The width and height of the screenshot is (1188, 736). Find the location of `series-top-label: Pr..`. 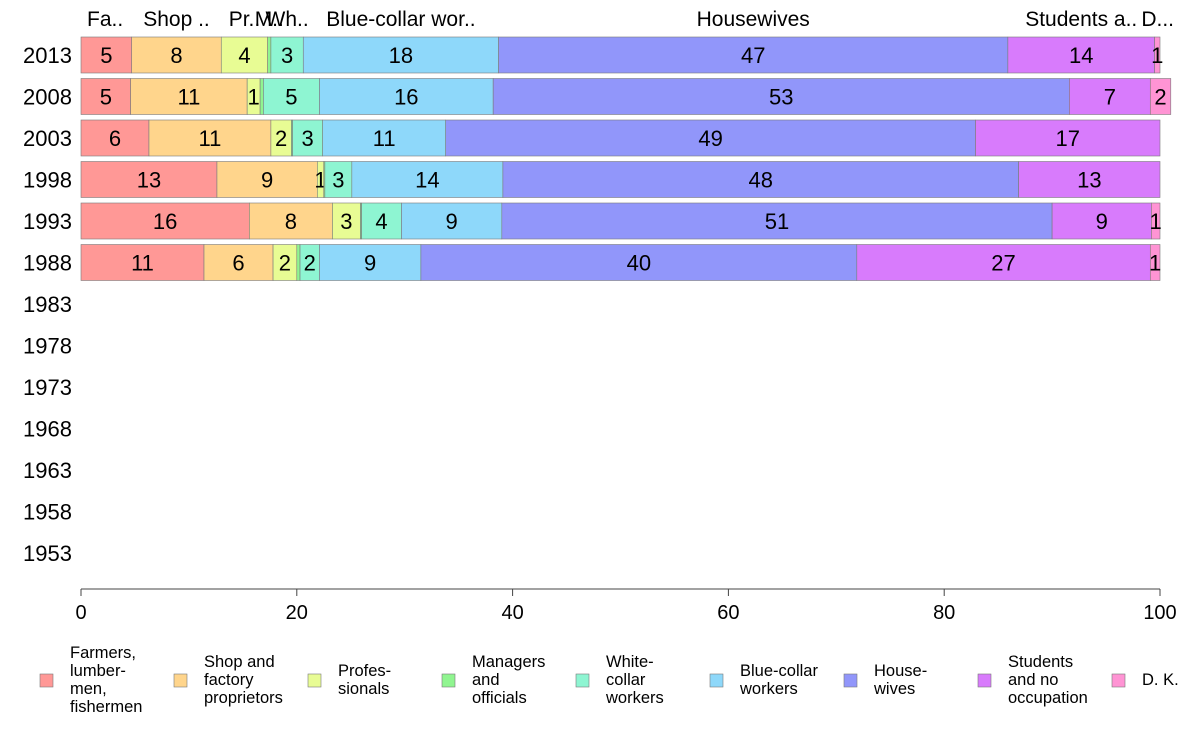

series-top-label: Pr.. is located at coordinates (245, 19).